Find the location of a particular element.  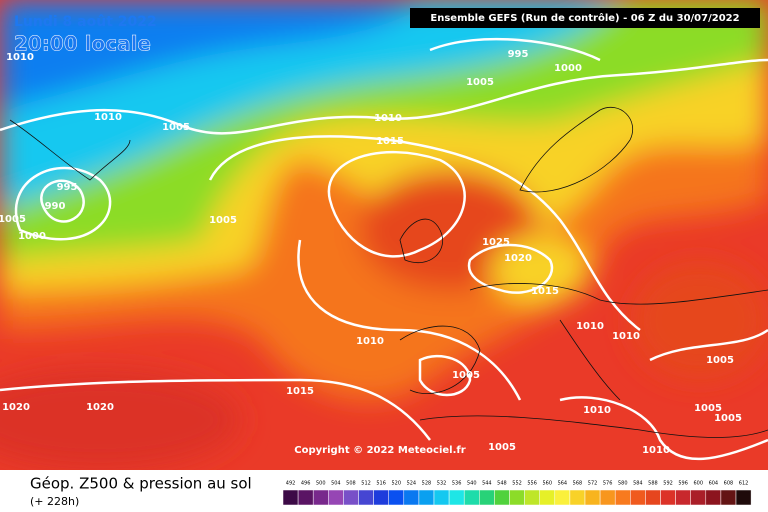

scale-label: 548 is located at coordinates (502, 484).